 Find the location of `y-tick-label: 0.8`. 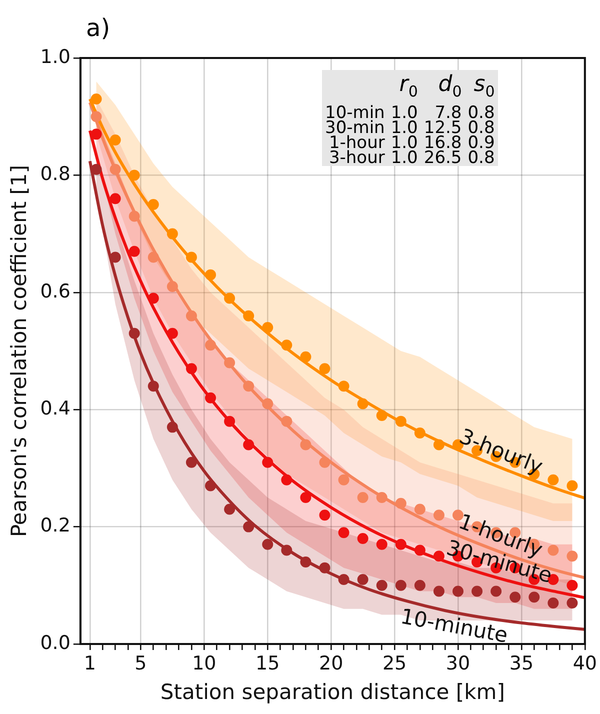

y-tick-label: 0.8 is located at coordinates (55, 174).